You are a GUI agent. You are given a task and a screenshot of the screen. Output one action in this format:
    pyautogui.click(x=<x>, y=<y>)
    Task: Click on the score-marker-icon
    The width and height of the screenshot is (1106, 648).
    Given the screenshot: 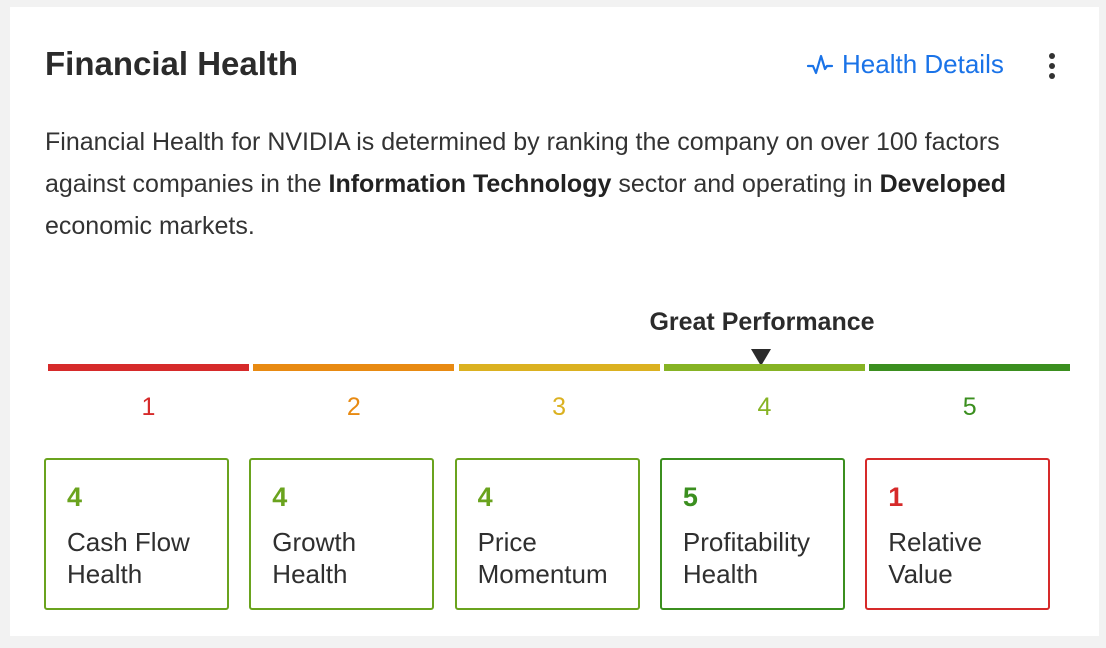 What is the action you would take?
    pyautogui.click(x=761, y=357)
    